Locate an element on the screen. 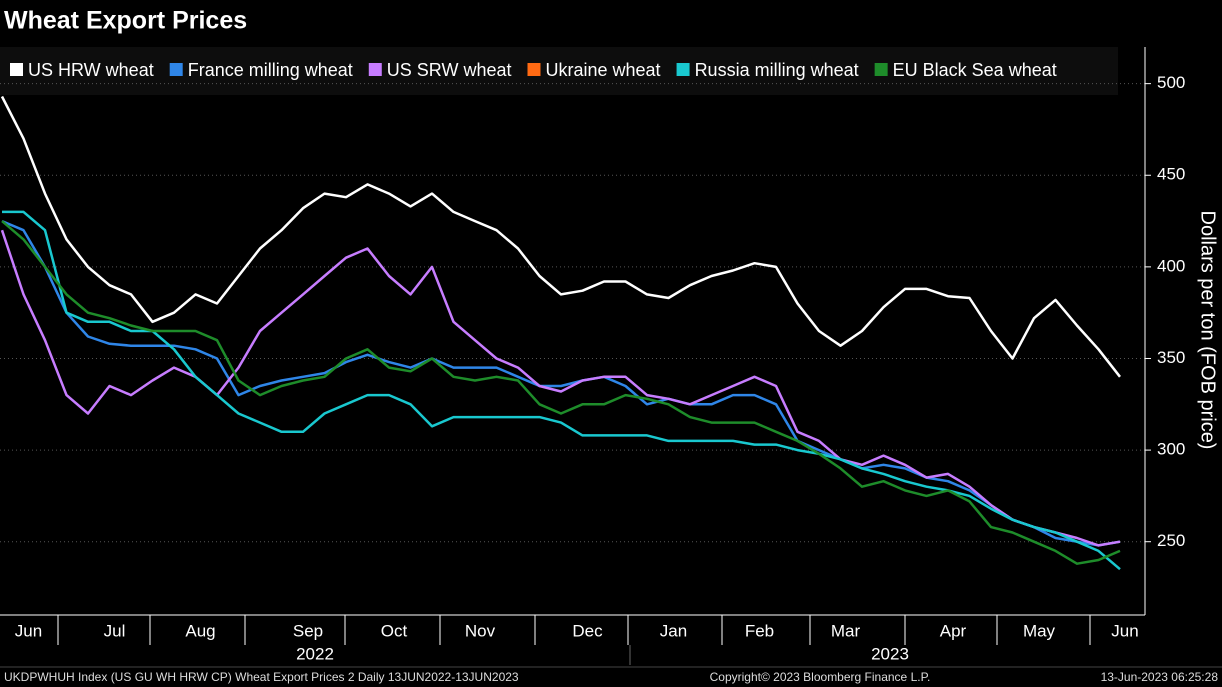 The image size is (1222, 687). x-tick-label: Jul is located at coordinates (115, 630).